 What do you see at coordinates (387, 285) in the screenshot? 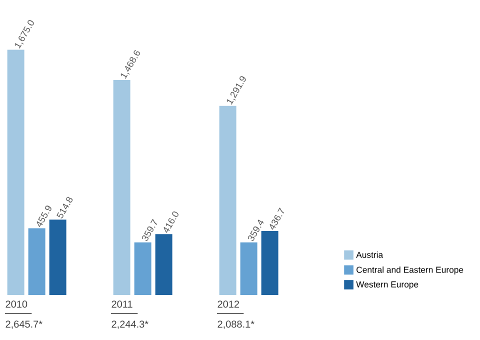
I see `legend-label: Western Europe` at bounding box center [387, 285].